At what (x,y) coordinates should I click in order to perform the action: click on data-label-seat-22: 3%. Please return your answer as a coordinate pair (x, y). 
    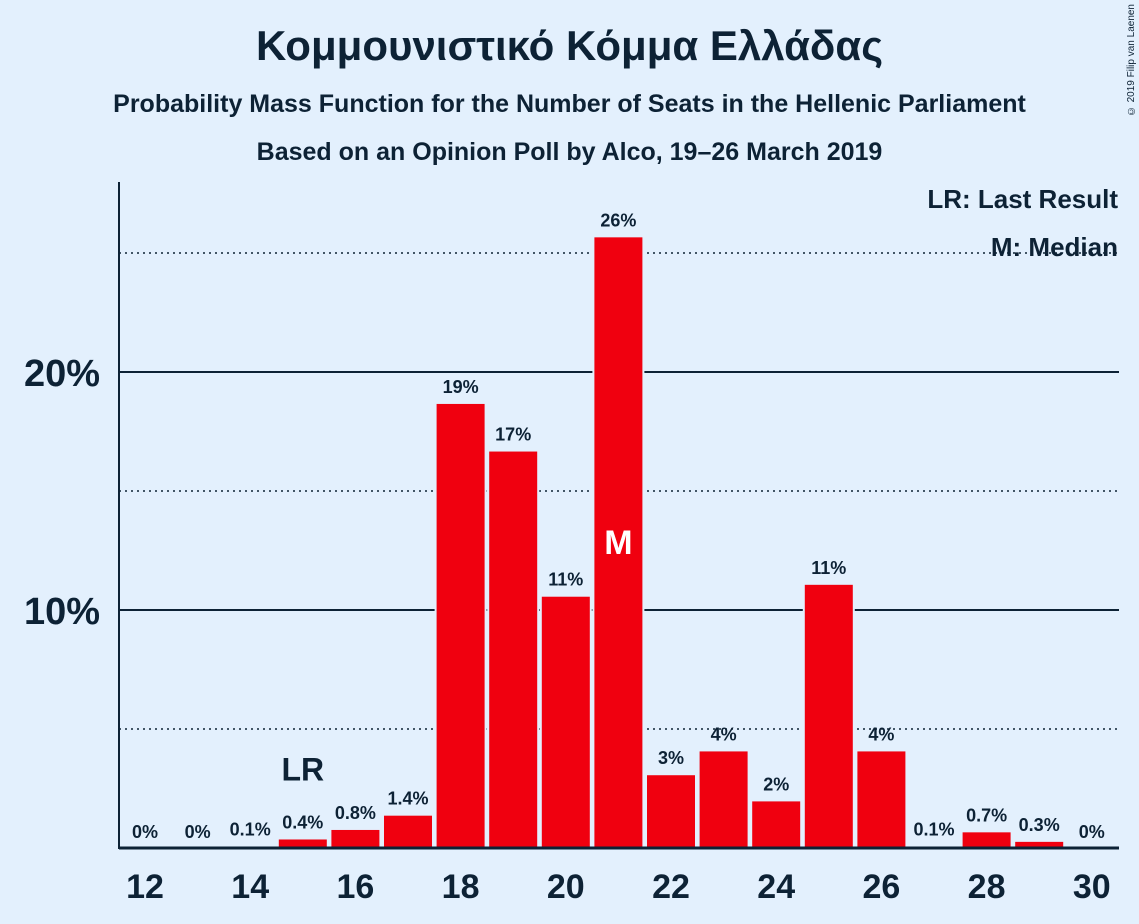
    Looking at the image, I should click on (671, 758).